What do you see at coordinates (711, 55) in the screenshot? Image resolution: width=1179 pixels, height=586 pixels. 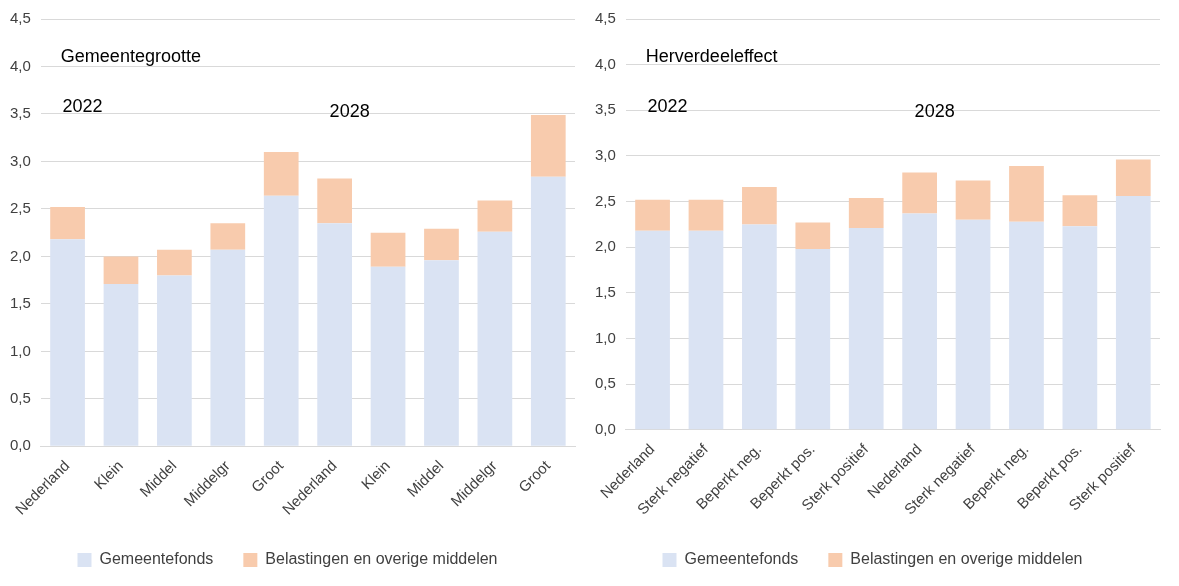 I see `text: Herverdeeleffect` at bounding box center [711, 55].